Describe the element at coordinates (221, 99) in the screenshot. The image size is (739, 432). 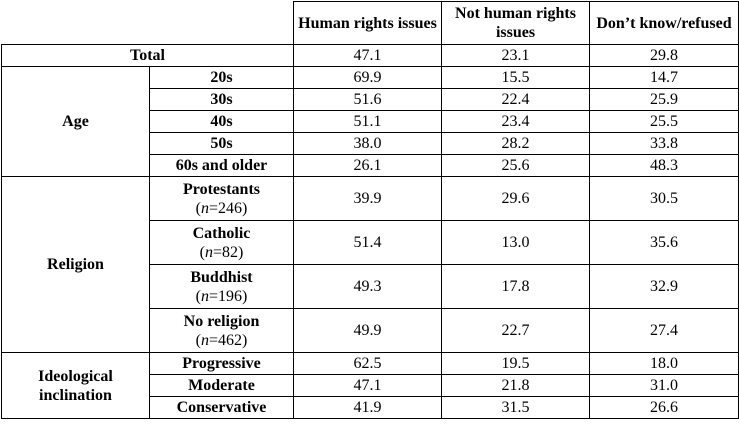
I see `row-label: 30s` at that location.